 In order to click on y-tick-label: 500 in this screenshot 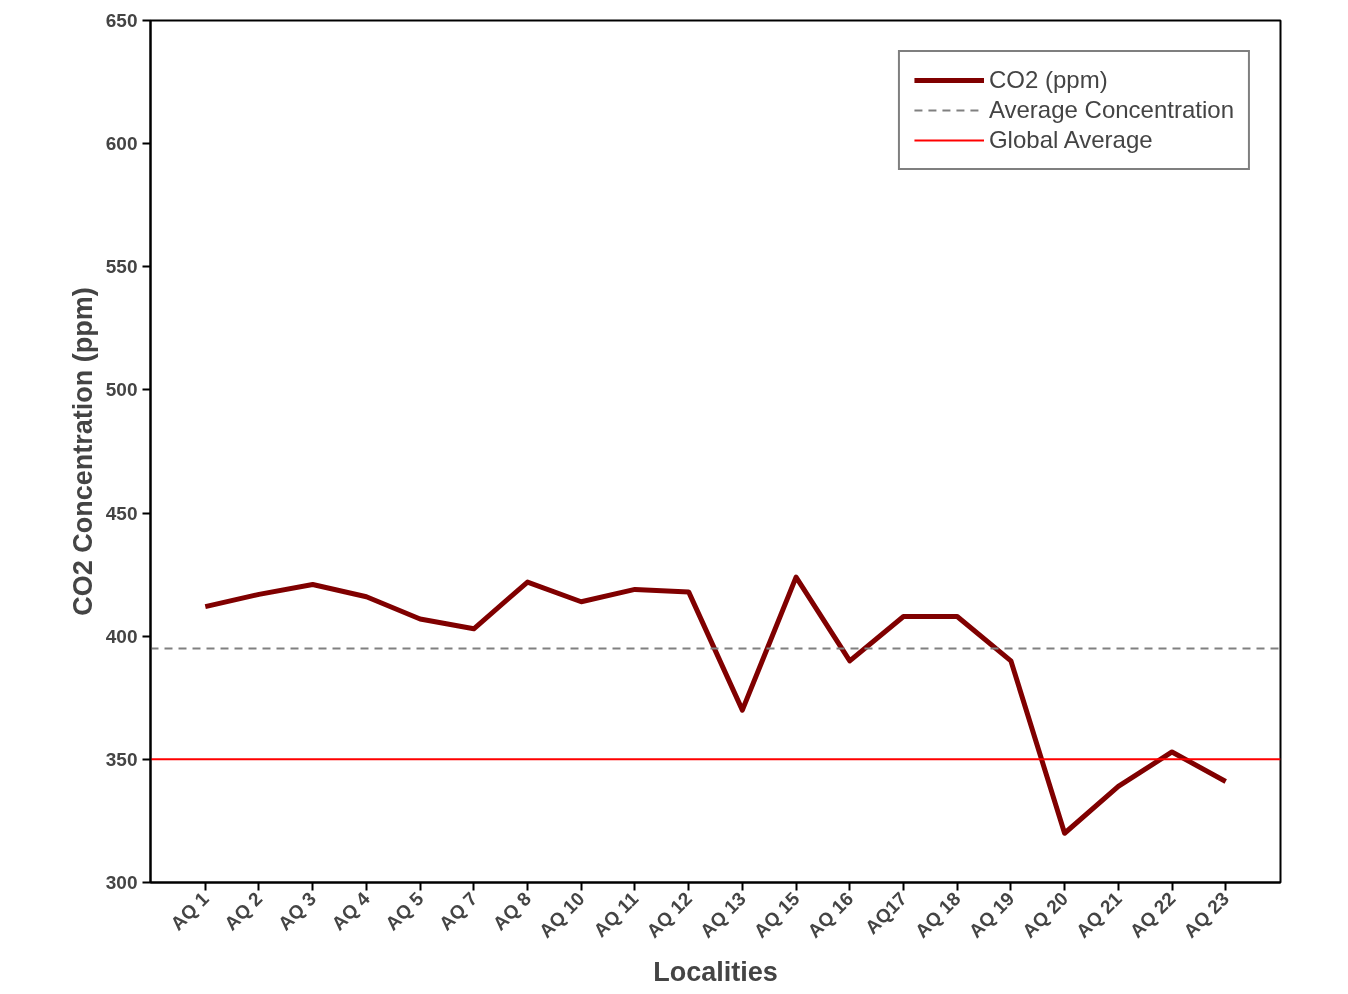, I will do `click(121, 390)`.